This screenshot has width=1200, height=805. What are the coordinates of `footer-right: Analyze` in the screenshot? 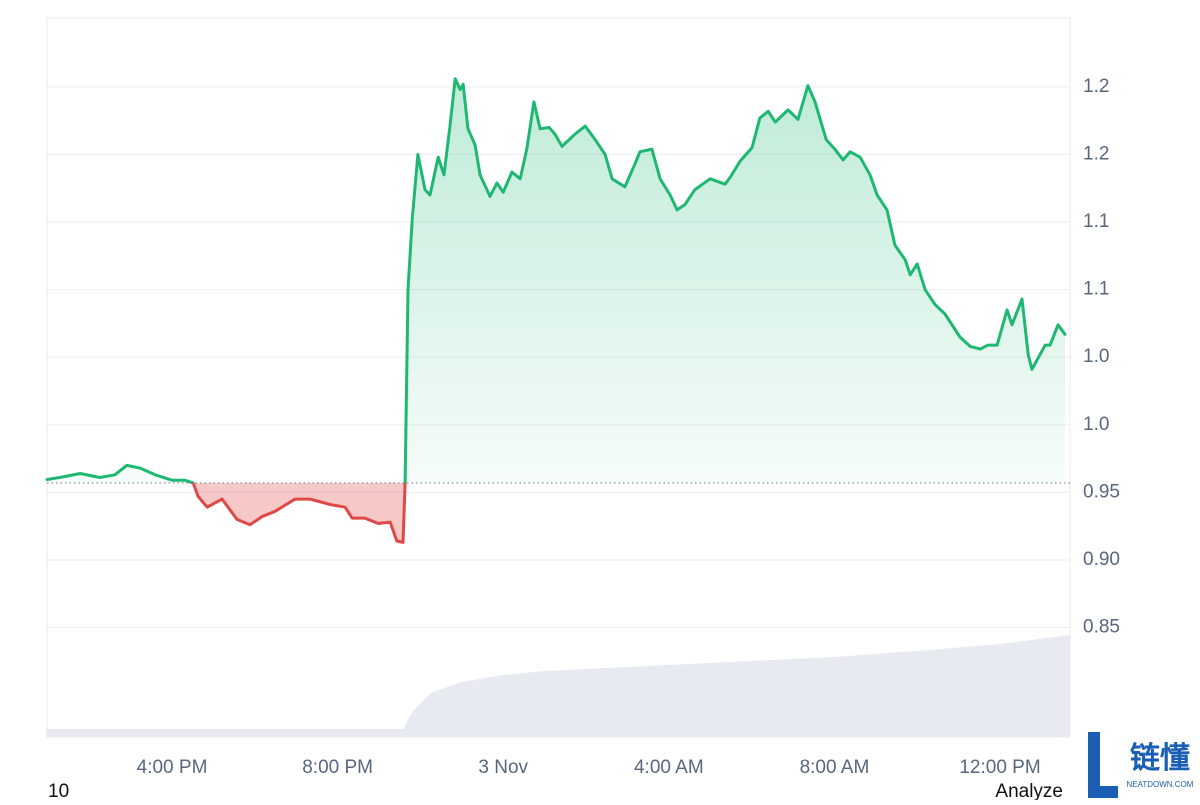 It's located at (1029, 790).